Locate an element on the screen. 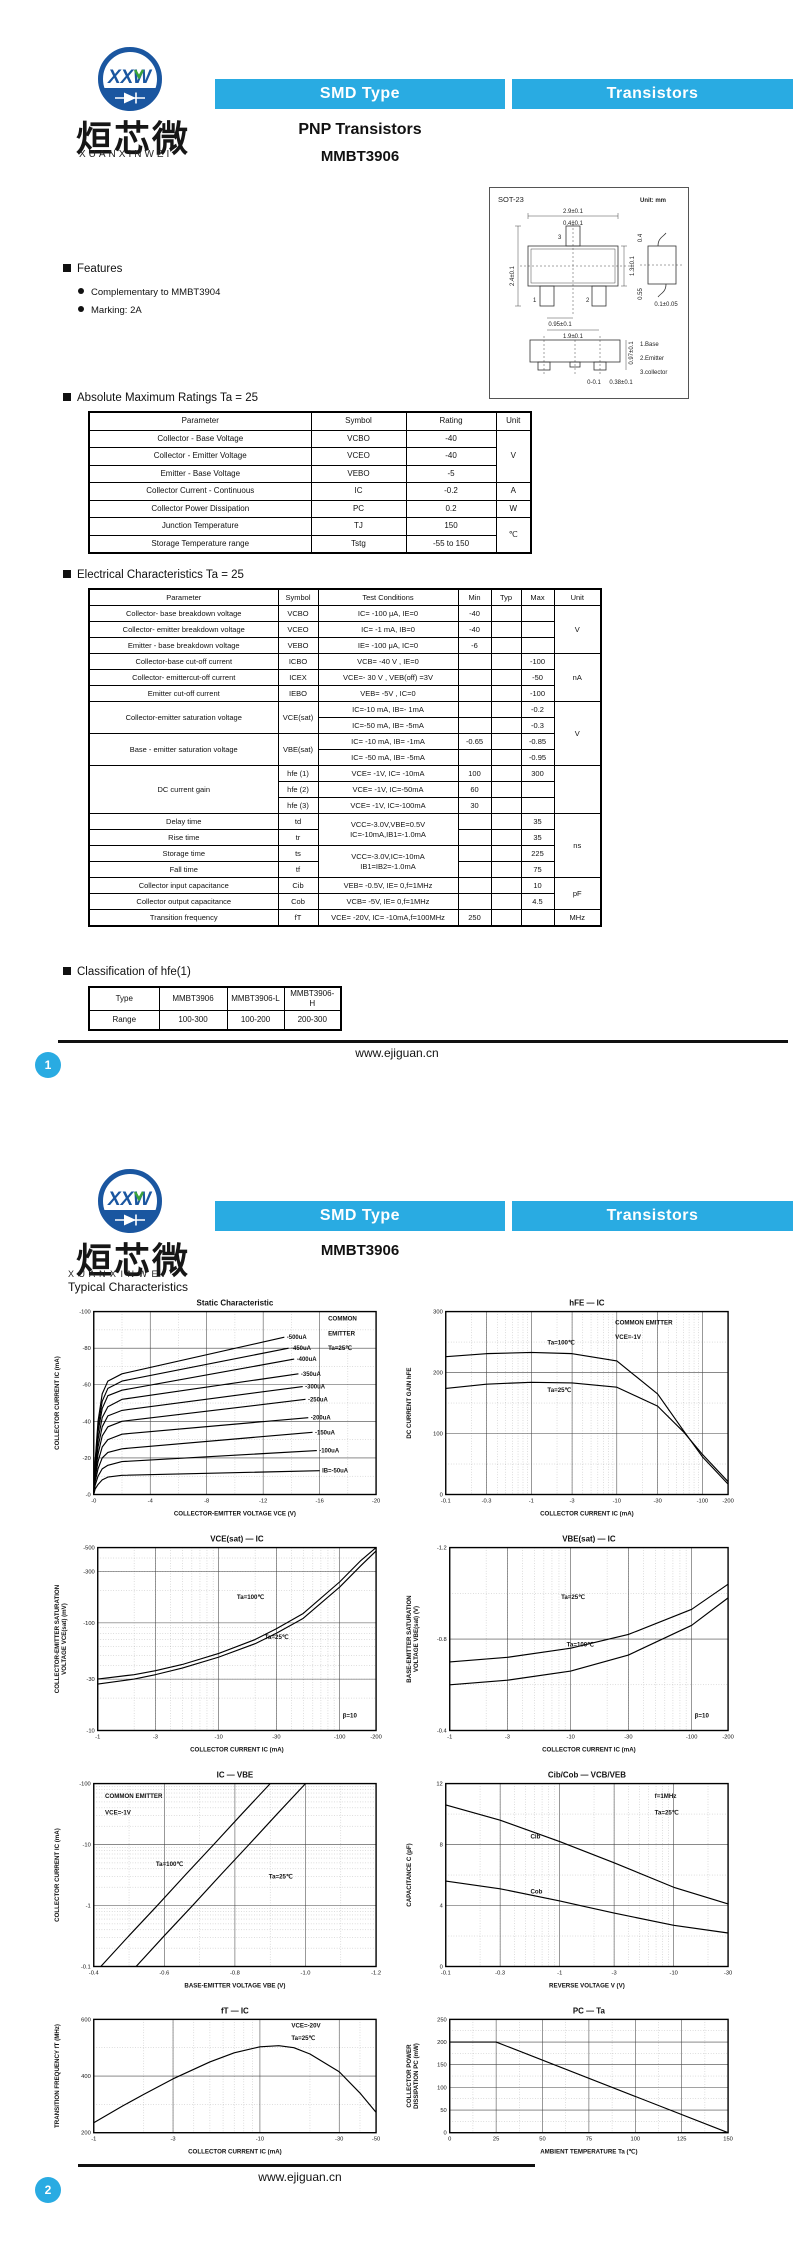 This screenshot has width=793, height=2244. svg-text: -30 is located at coordinates (276, 1737).